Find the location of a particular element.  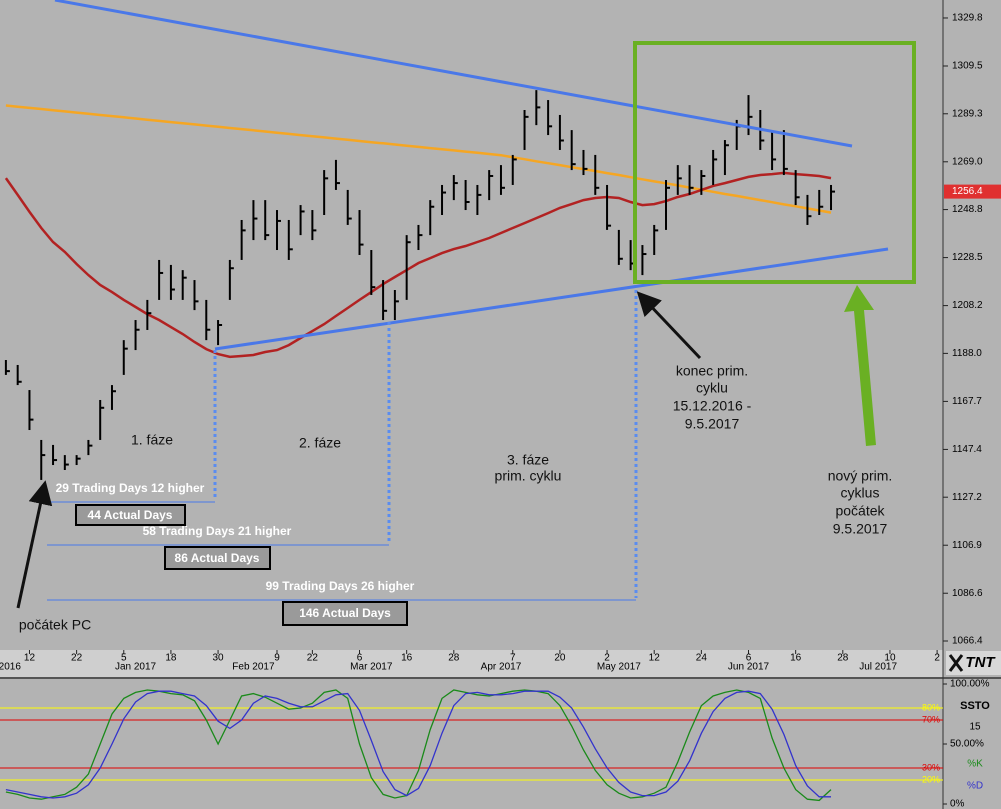

upper-trendline is located at coordinates (453, 74).